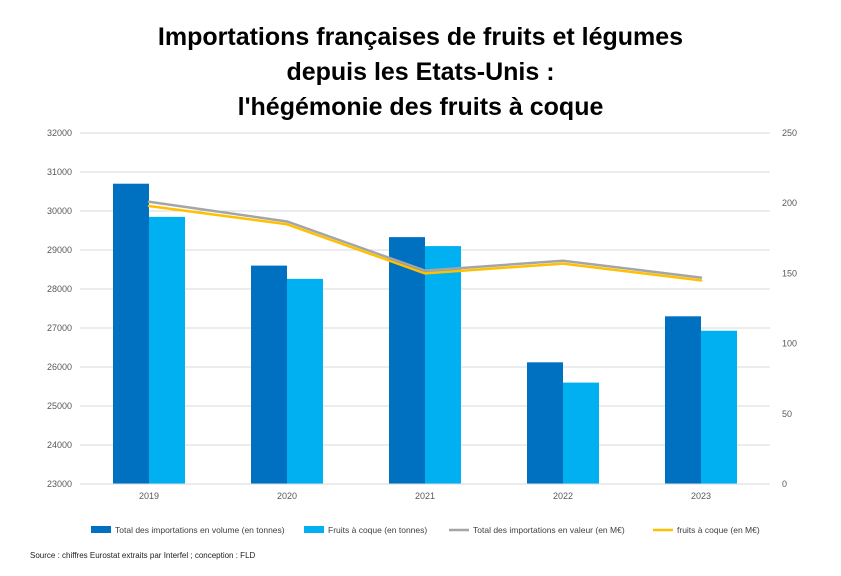  I want to click on chart-title-line-2: depuis les Etats-Unis :, so click(420, 72).